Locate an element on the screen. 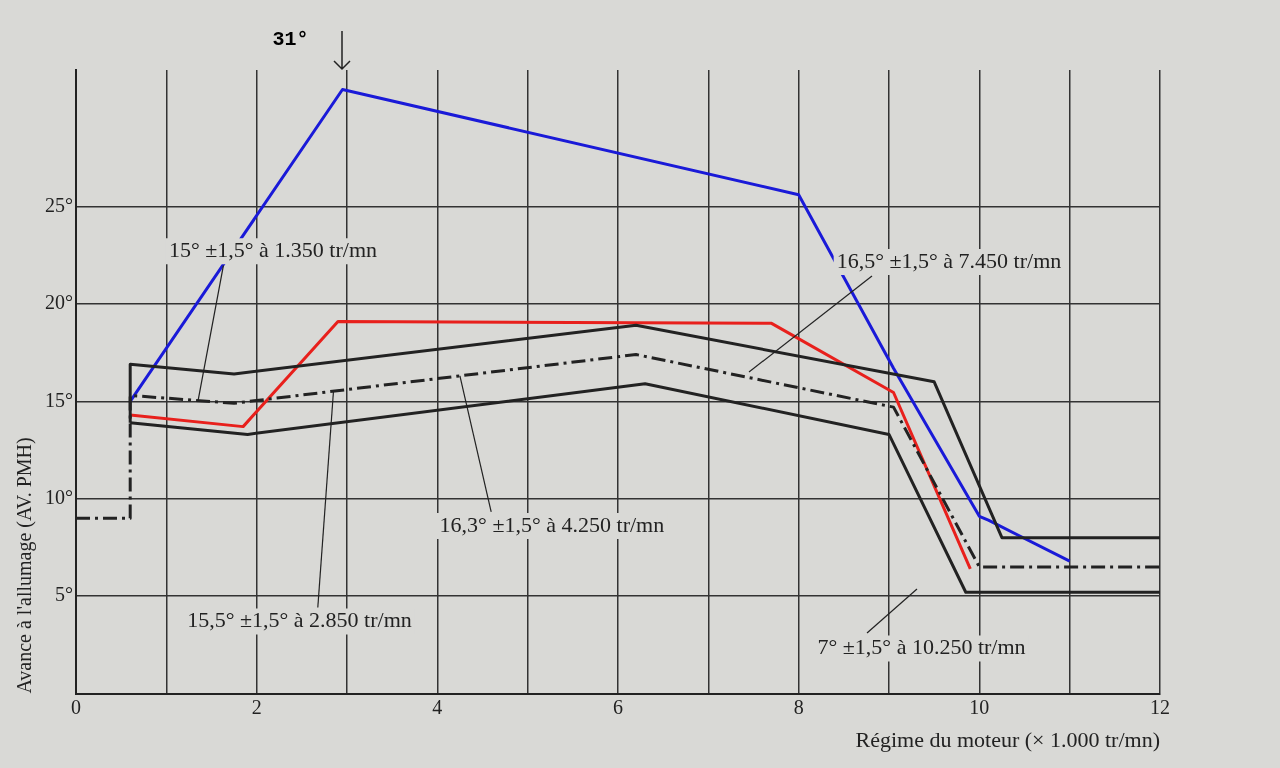 The height and width of the screenshot is (768, 1280). x-tick-label: 4 is located at coordinates (437, 706).